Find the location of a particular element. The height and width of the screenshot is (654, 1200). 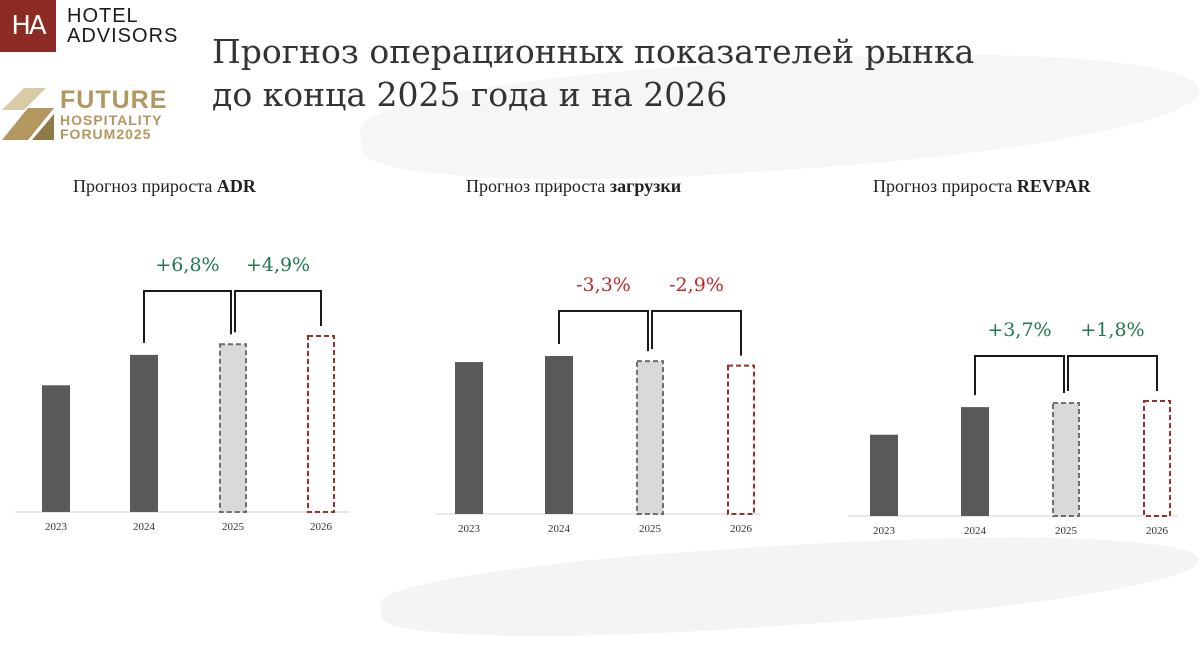

forum-line3: FORUM2025 is located at coordinates (106, 134).